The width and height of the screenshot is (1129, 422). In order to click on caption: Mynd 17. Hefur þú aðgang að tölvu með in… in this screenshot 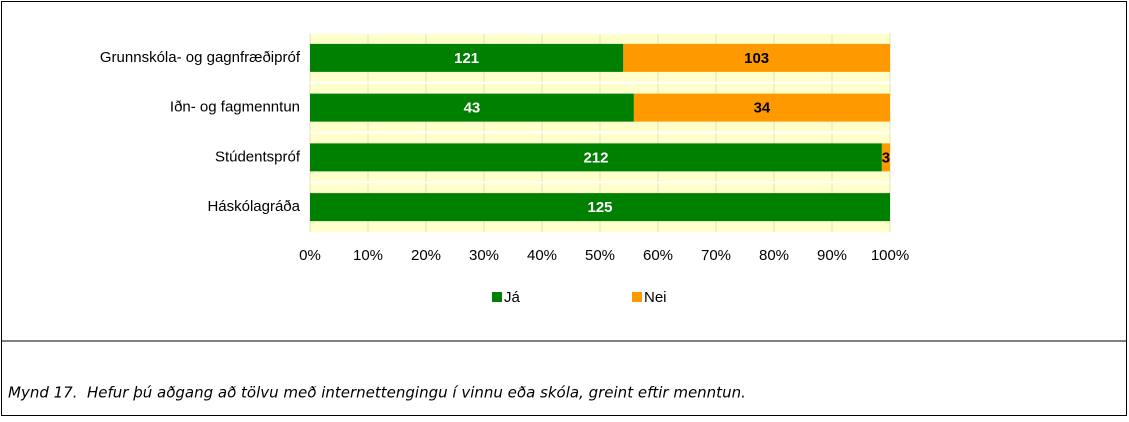, I will do `click(377, 393)`.